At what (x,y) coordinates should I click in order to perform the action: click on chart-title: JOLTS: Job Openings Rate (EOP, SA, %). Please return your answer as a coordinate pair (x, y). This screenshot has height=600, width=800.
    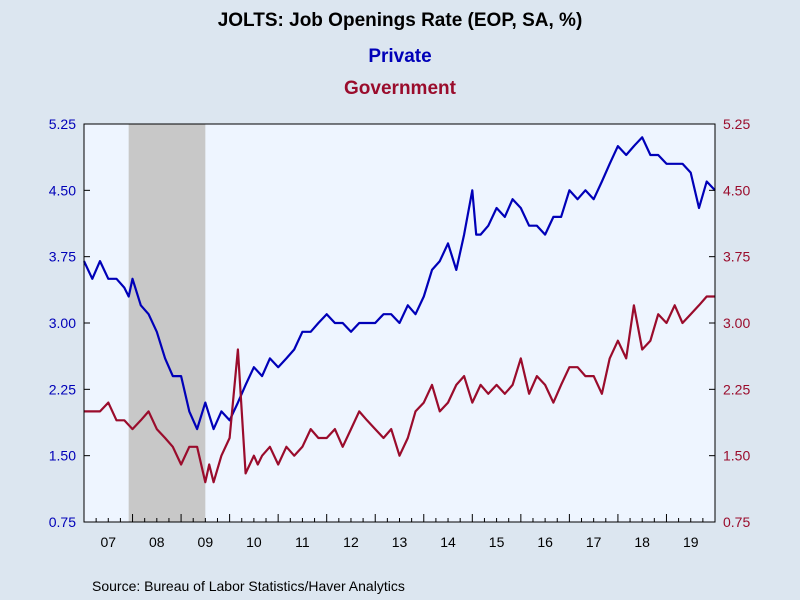
    Looking at the image, I should click on (400, 20).